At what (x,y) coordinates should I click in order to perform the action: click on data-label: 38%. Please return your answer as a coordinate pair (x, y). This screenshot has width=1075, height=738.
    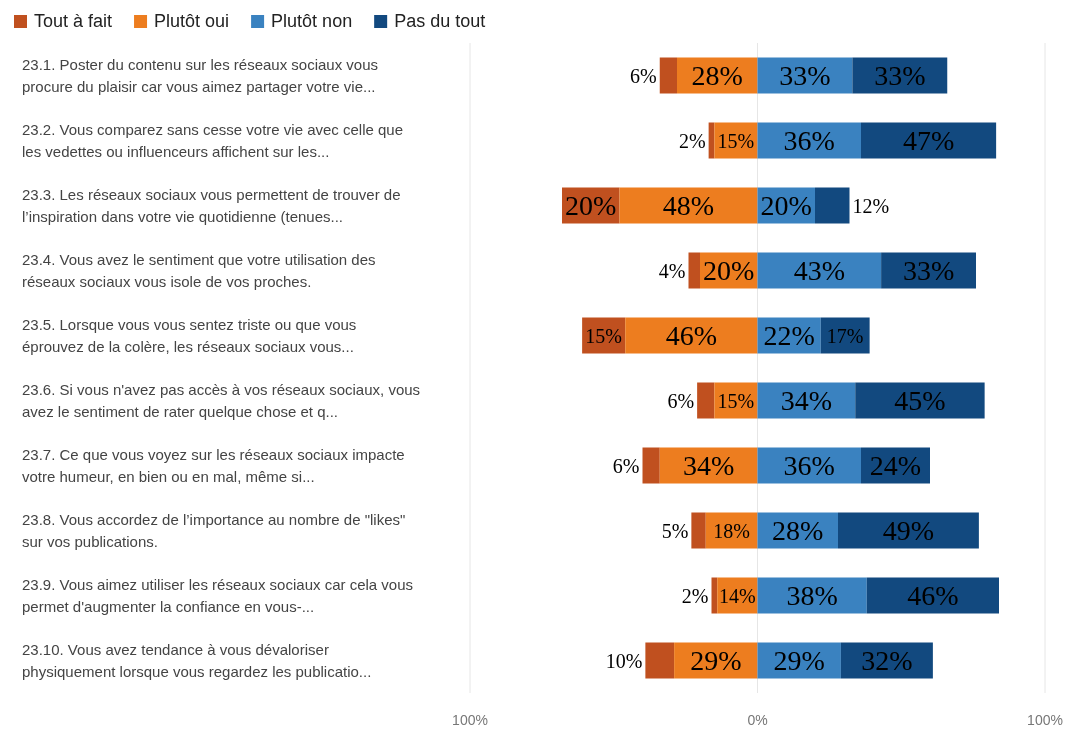
    Looking at the image, I should click on (812, 596).